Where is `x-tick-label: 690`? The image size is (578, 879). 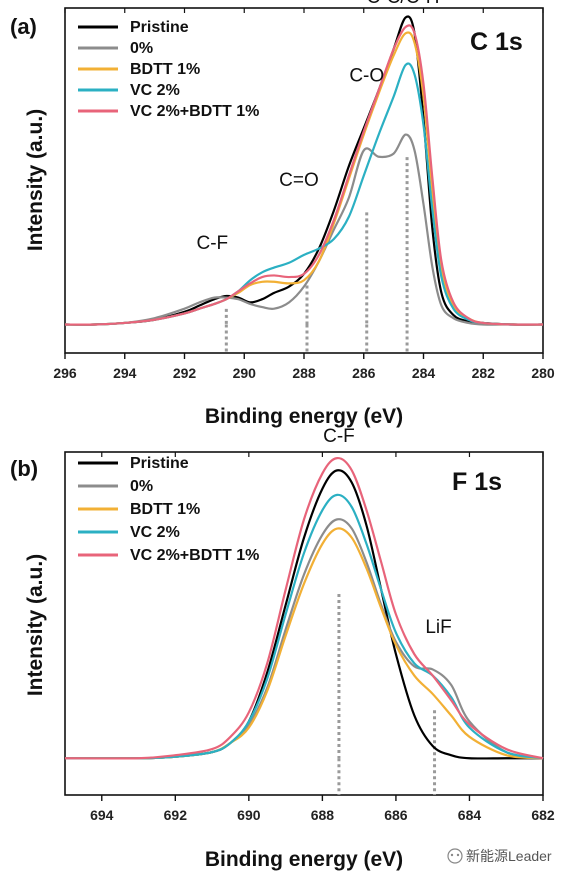 x-tick-label: 690 is located at coordinates (249, 815).